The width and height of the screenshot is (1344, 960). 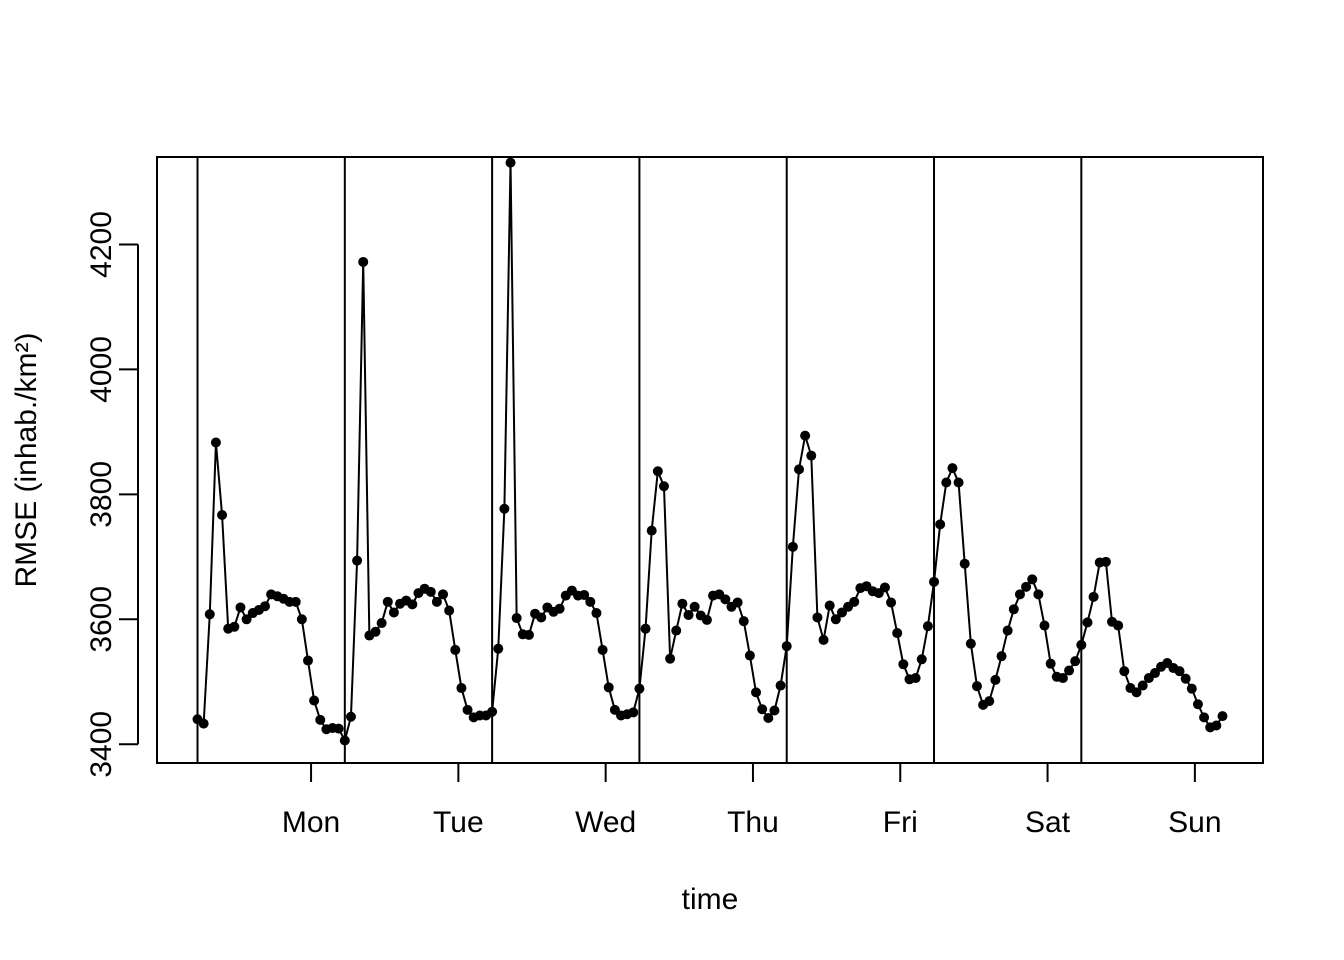 I want to click on y-tick-label: 3800, so click(x=101, y=494).